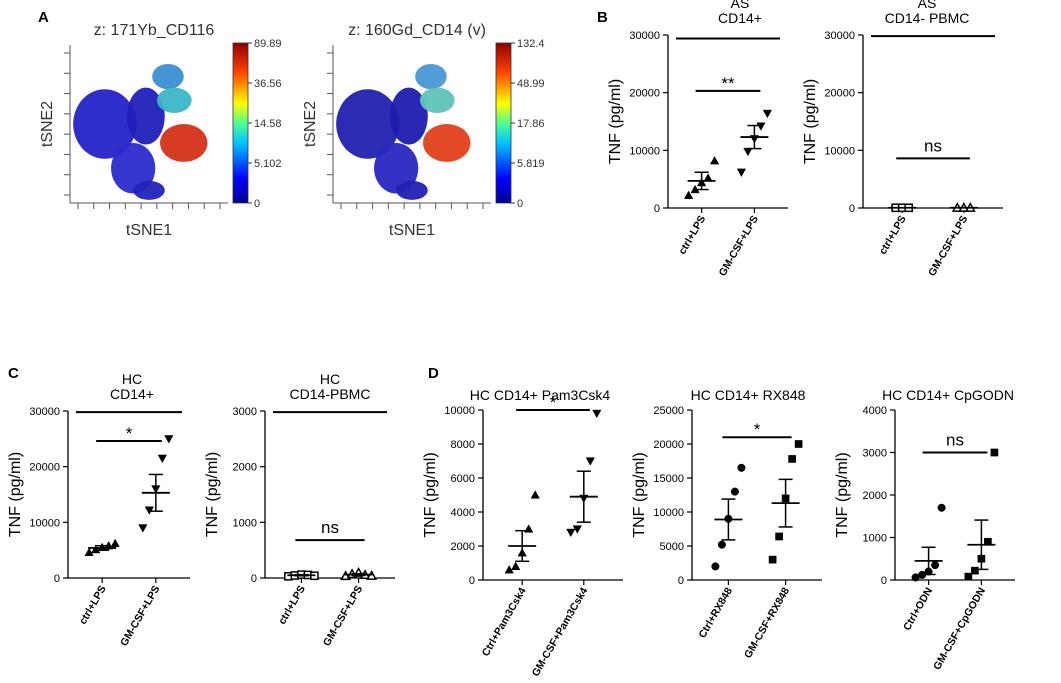 This screenshot has width=1061, height=683. What do you see at coordinates (43, 17) in the screenshot?
I see `panel-letter-a: A` at bounding box center [43, 17].